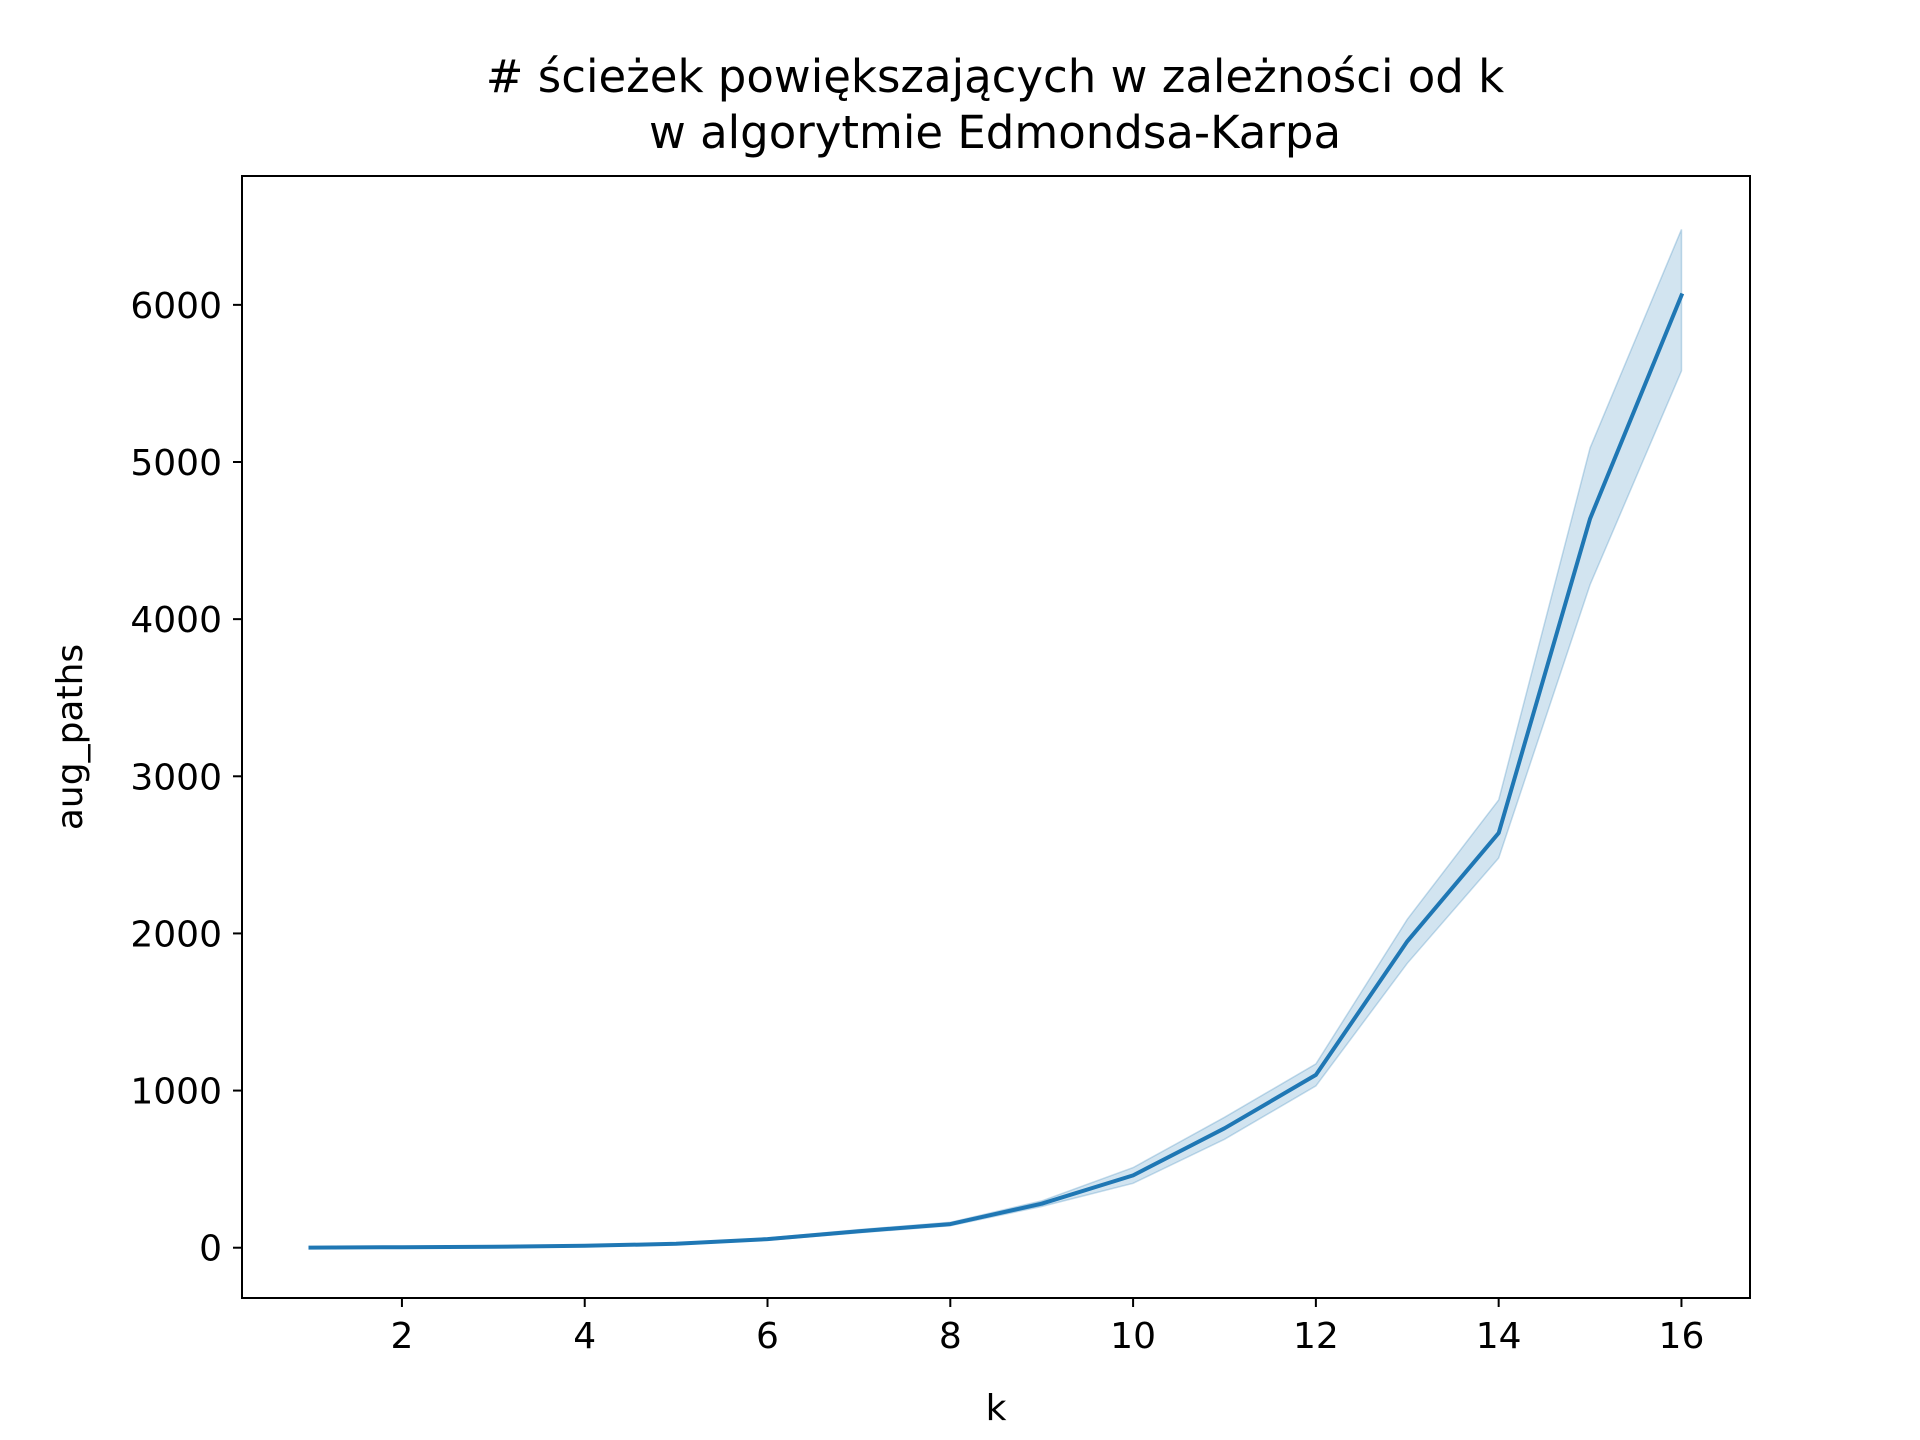  What do you see at coordinates (767, 1336) in the screenshot?
I see `x-tick-label: 6` at bounding box center [767, 1336].